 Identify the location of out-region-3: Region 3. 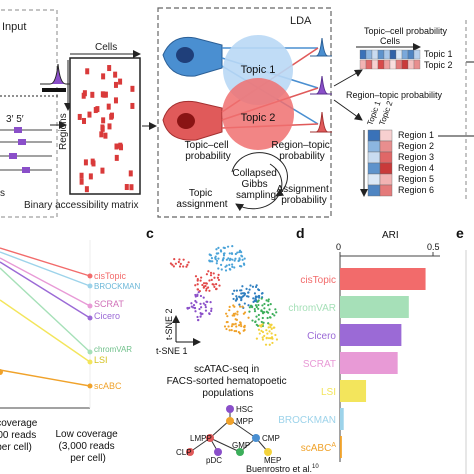
(416, 157).